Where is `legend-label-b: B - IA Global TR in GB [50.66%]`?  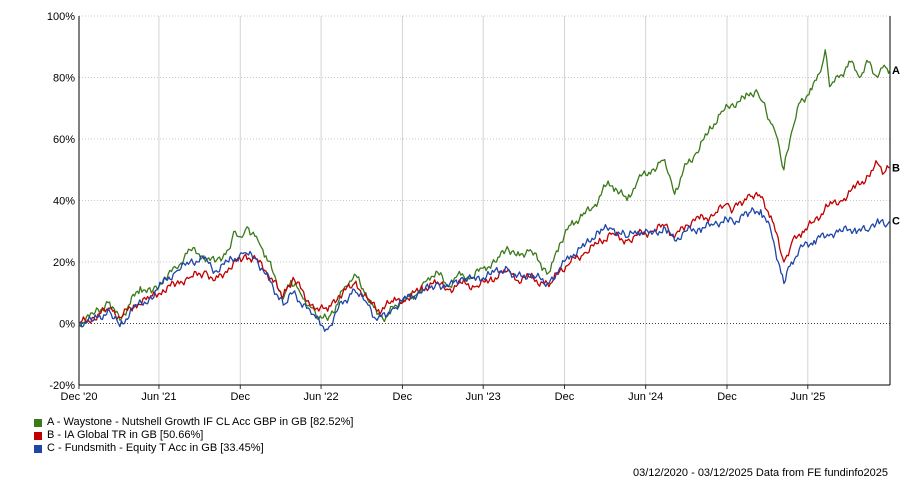 legend-label-b: B - IA Global TR in GB [50.66%] is located at coordinates (125, 435).